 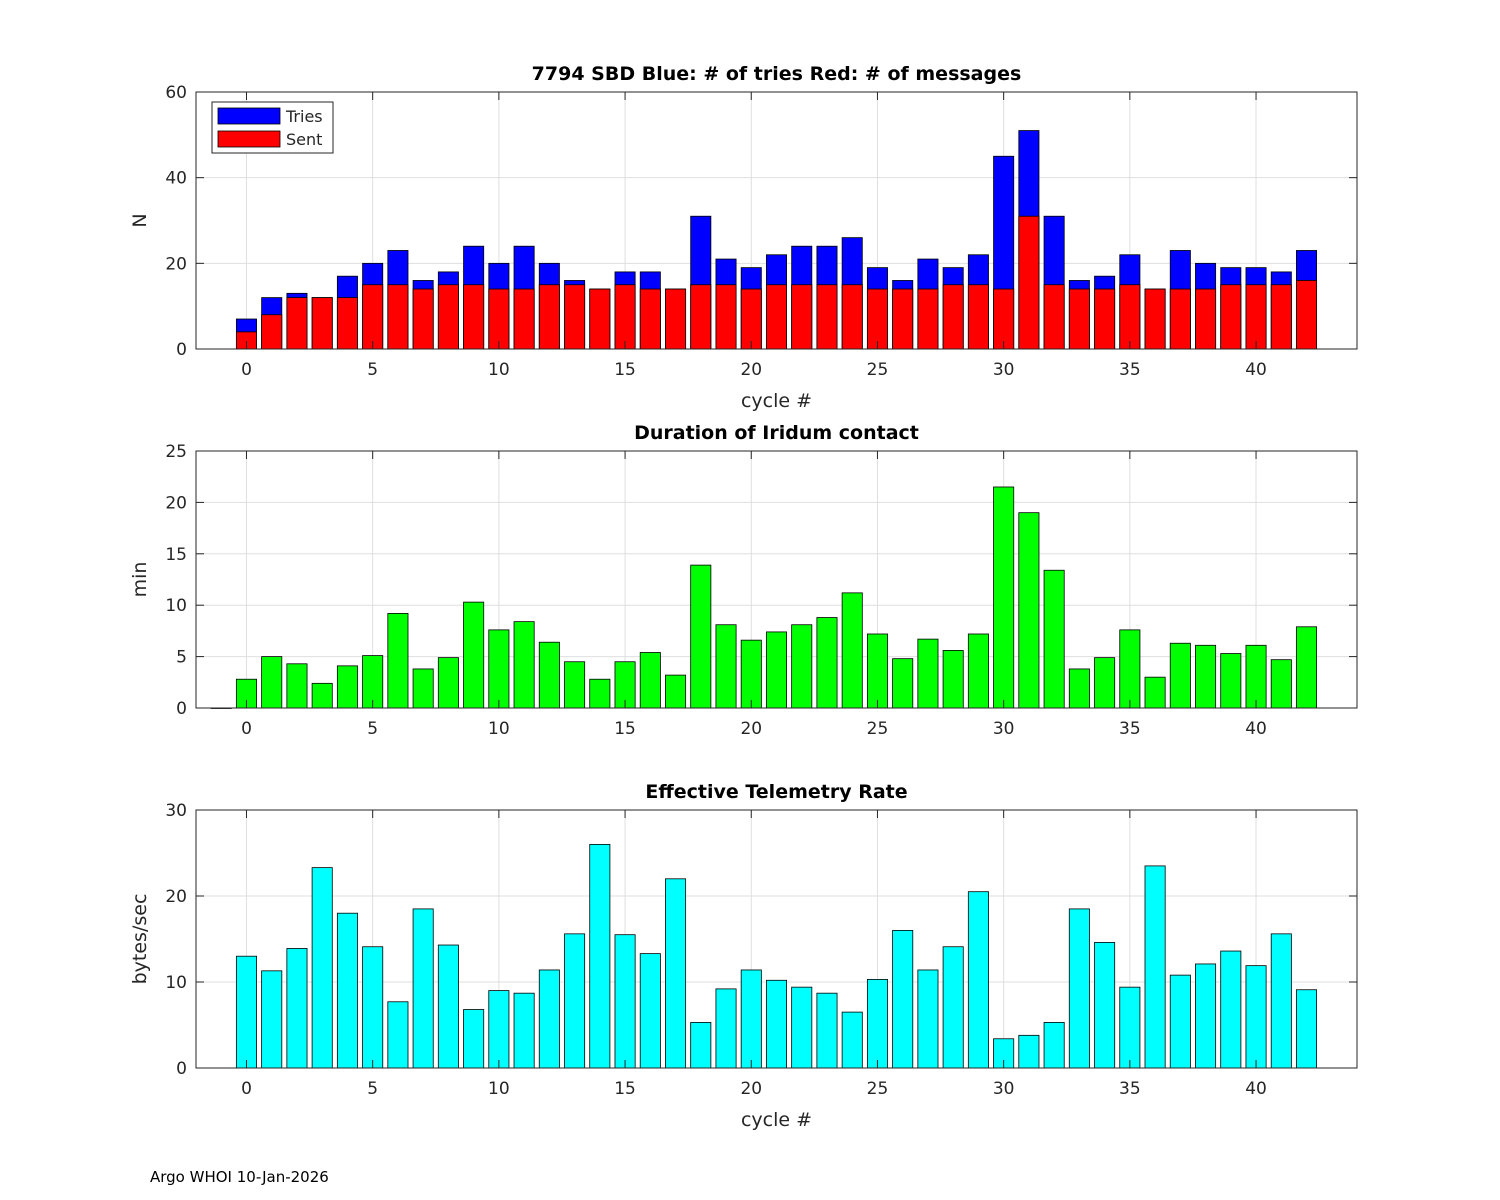 What do you see at coordinates (776, 401) in the screenshot?
I see `x-axis-label: cycle #` at bounding box center [776, 401].